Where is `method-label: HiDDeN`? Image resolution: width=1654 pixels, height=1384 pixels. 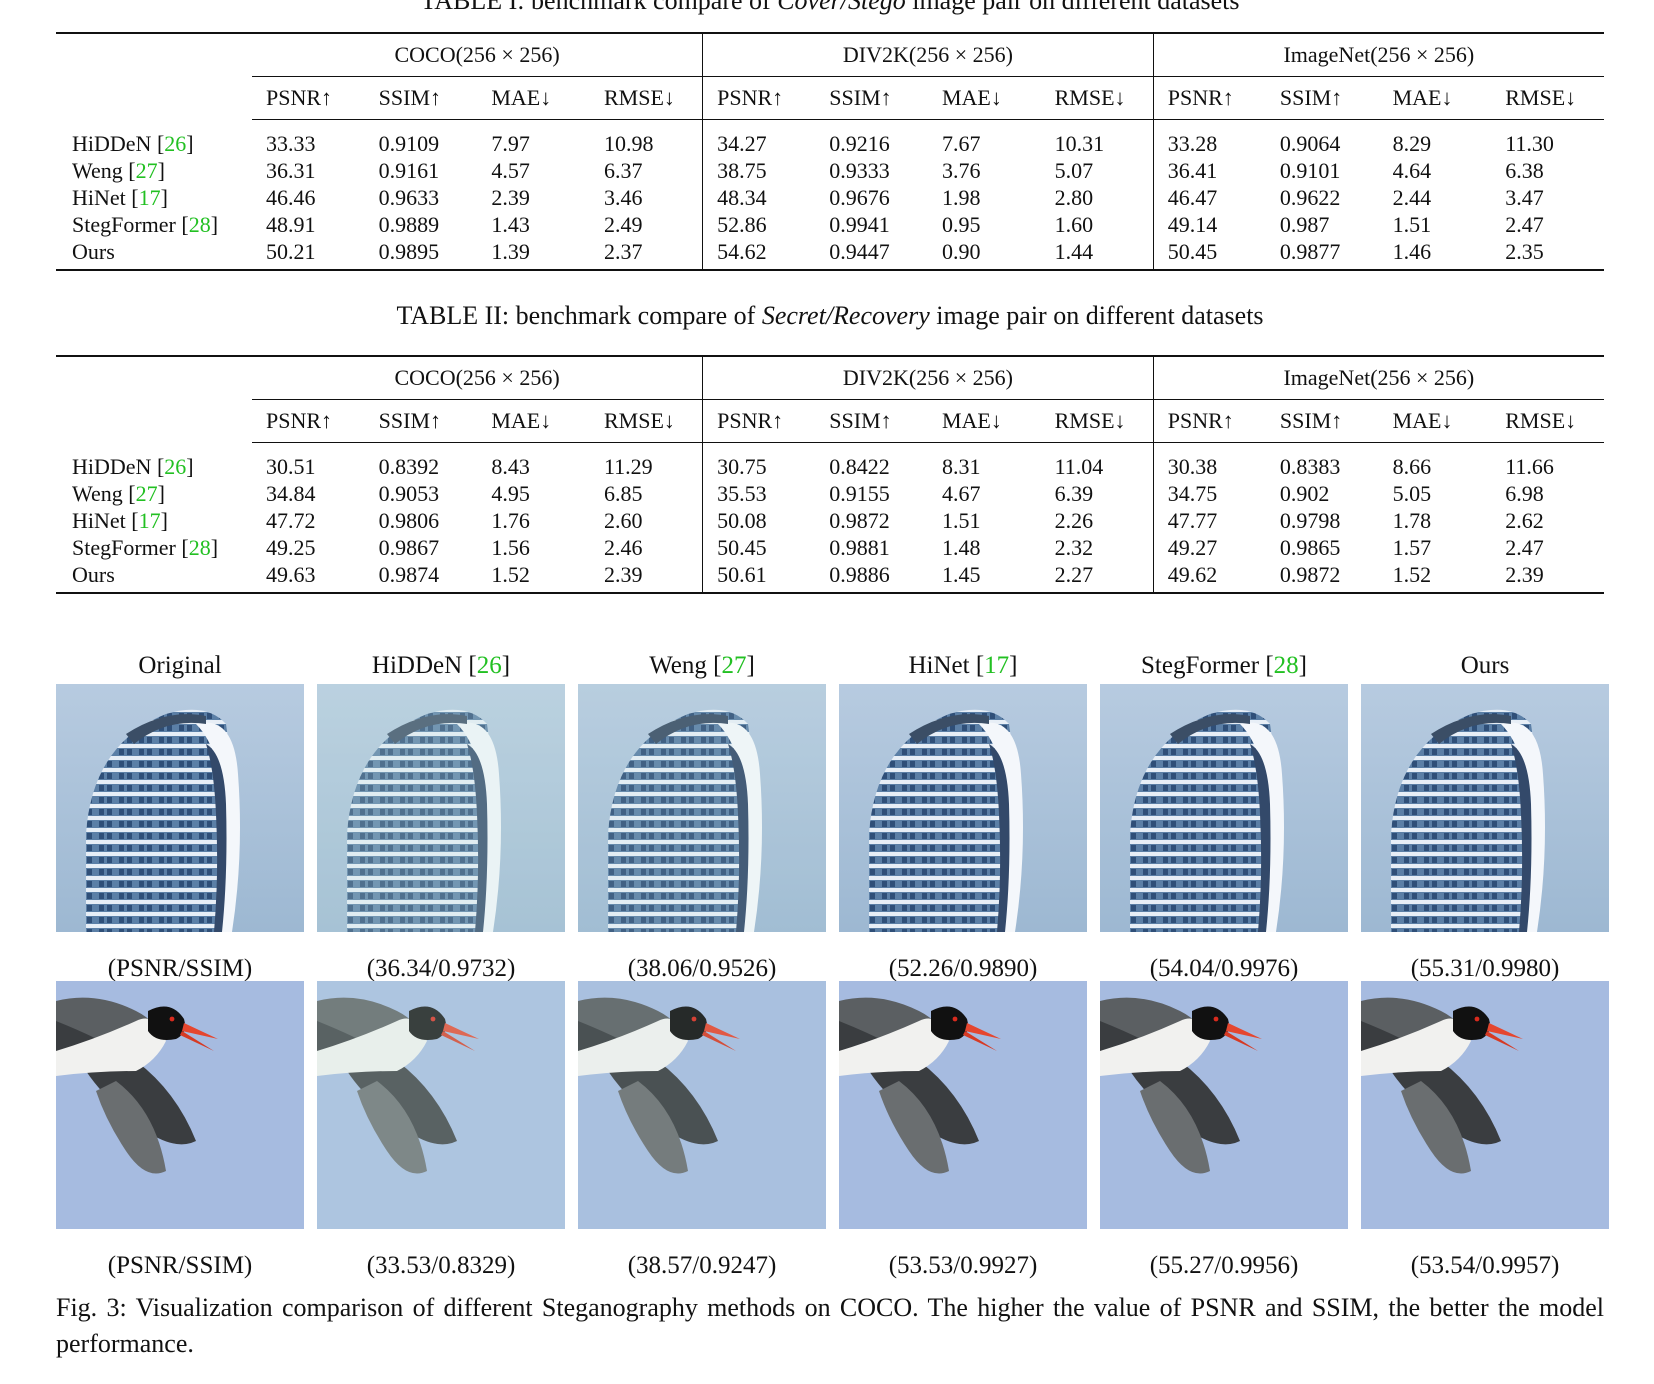
method-label: HiDDeN is located at coordinates (112, 143).